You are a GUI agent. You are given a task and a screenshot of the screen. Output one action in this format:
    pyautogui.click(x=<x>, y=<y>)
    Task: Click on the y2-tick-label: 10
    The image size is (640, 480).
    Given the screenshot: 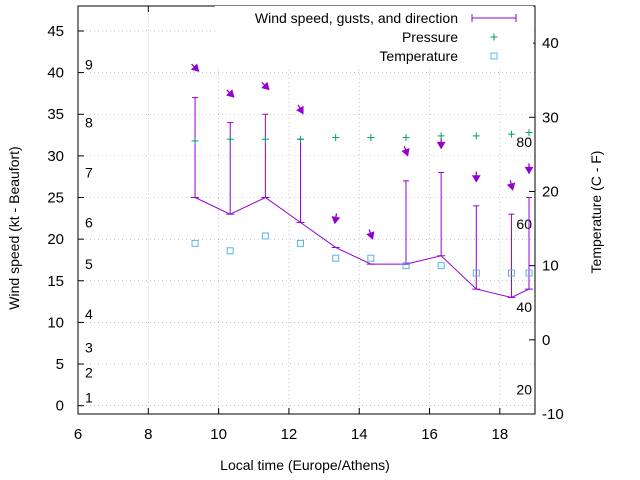 What is the action you would take?
    pyautogui.click(x=550, y=266)
    